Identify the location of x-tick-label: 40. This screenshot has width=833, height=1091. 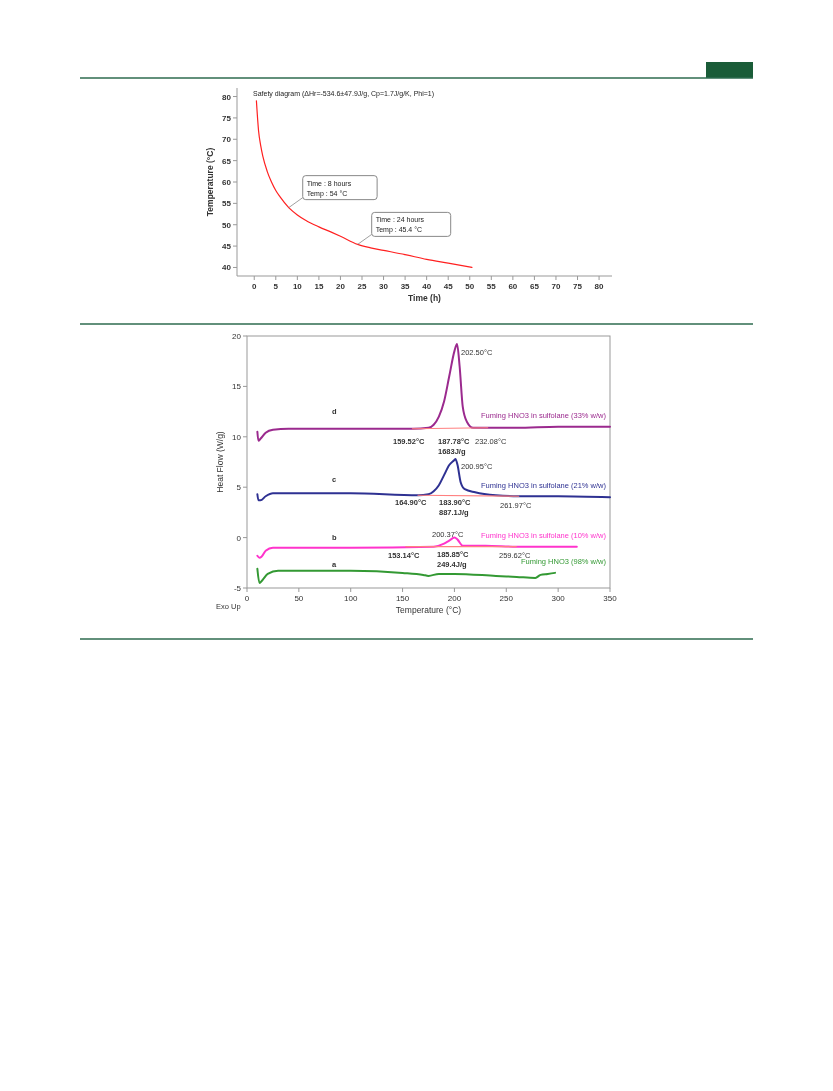
(427, 286).